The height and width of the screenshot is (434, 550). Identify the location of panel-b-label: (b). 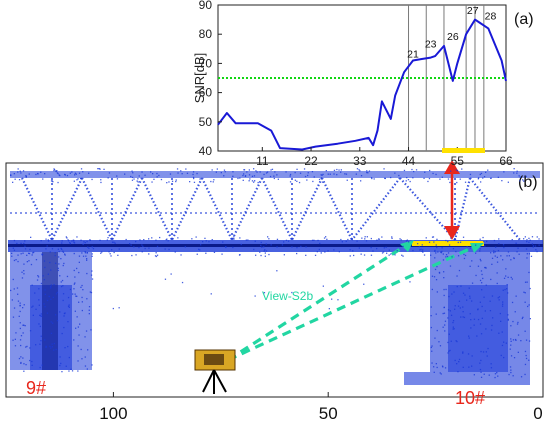
(528, 182).